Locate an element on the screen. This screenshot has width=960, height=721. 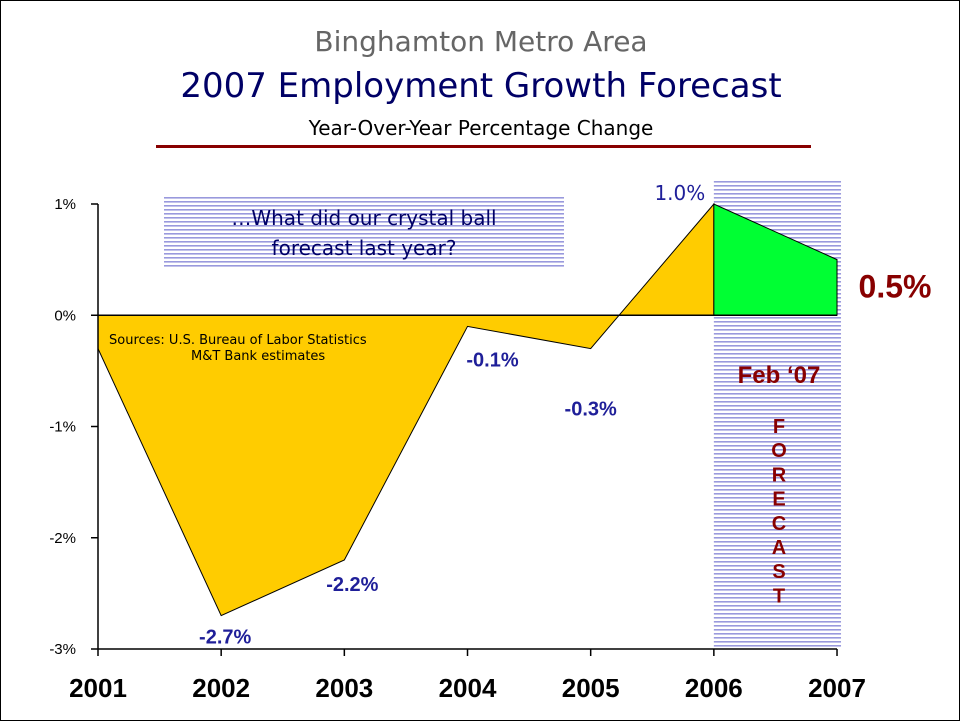
x-tick-label: 2003 is located at coordinates (344, 688).